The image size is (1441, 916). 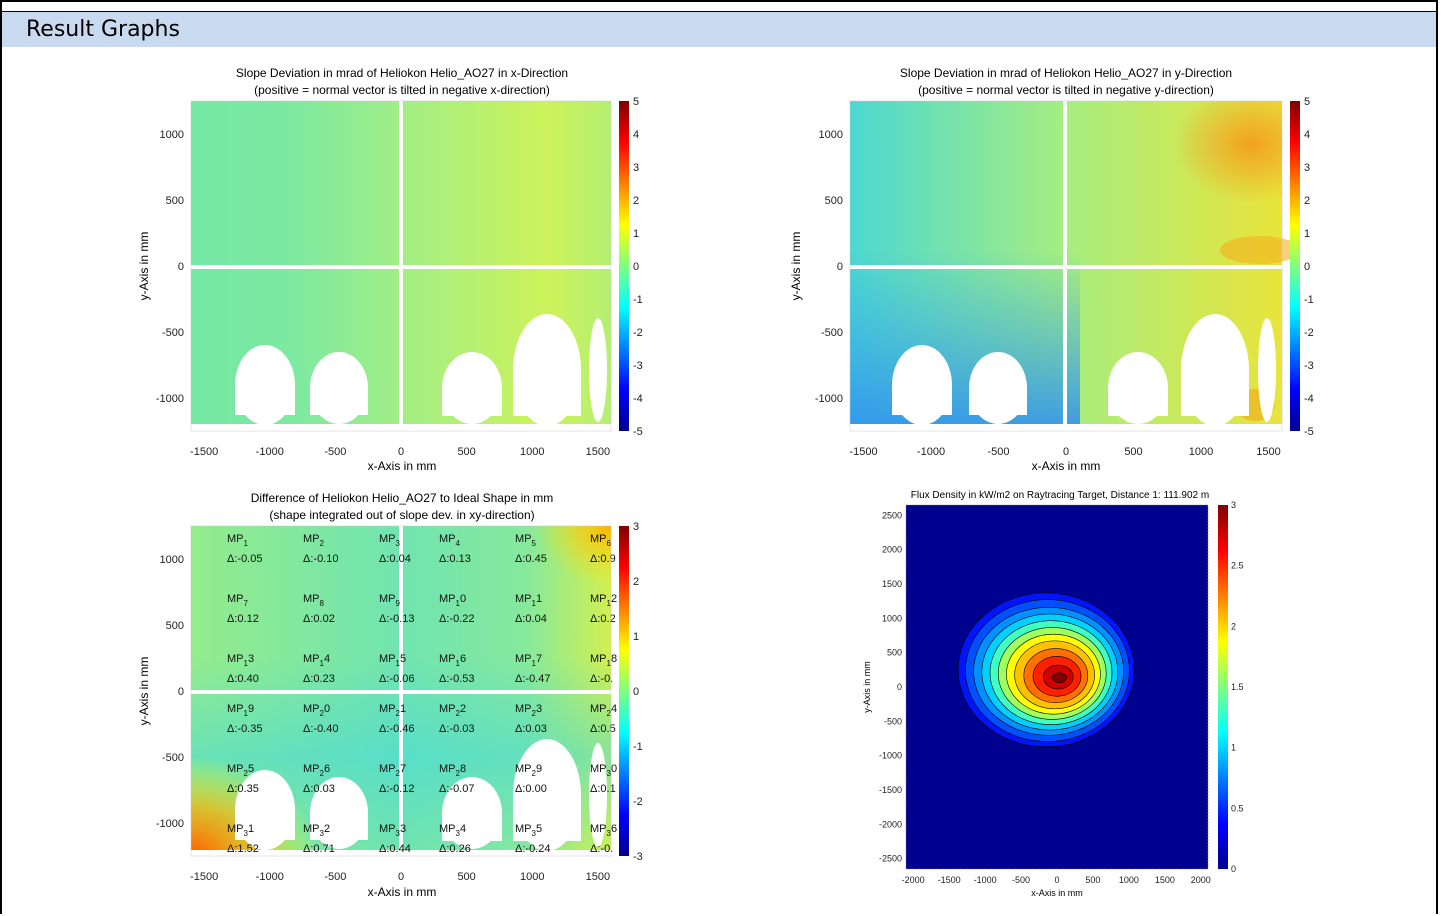 What do you see at coordinates (181, 267) in the screenshot?
I see `y-tick: 0` at bounding box center [181, 267].